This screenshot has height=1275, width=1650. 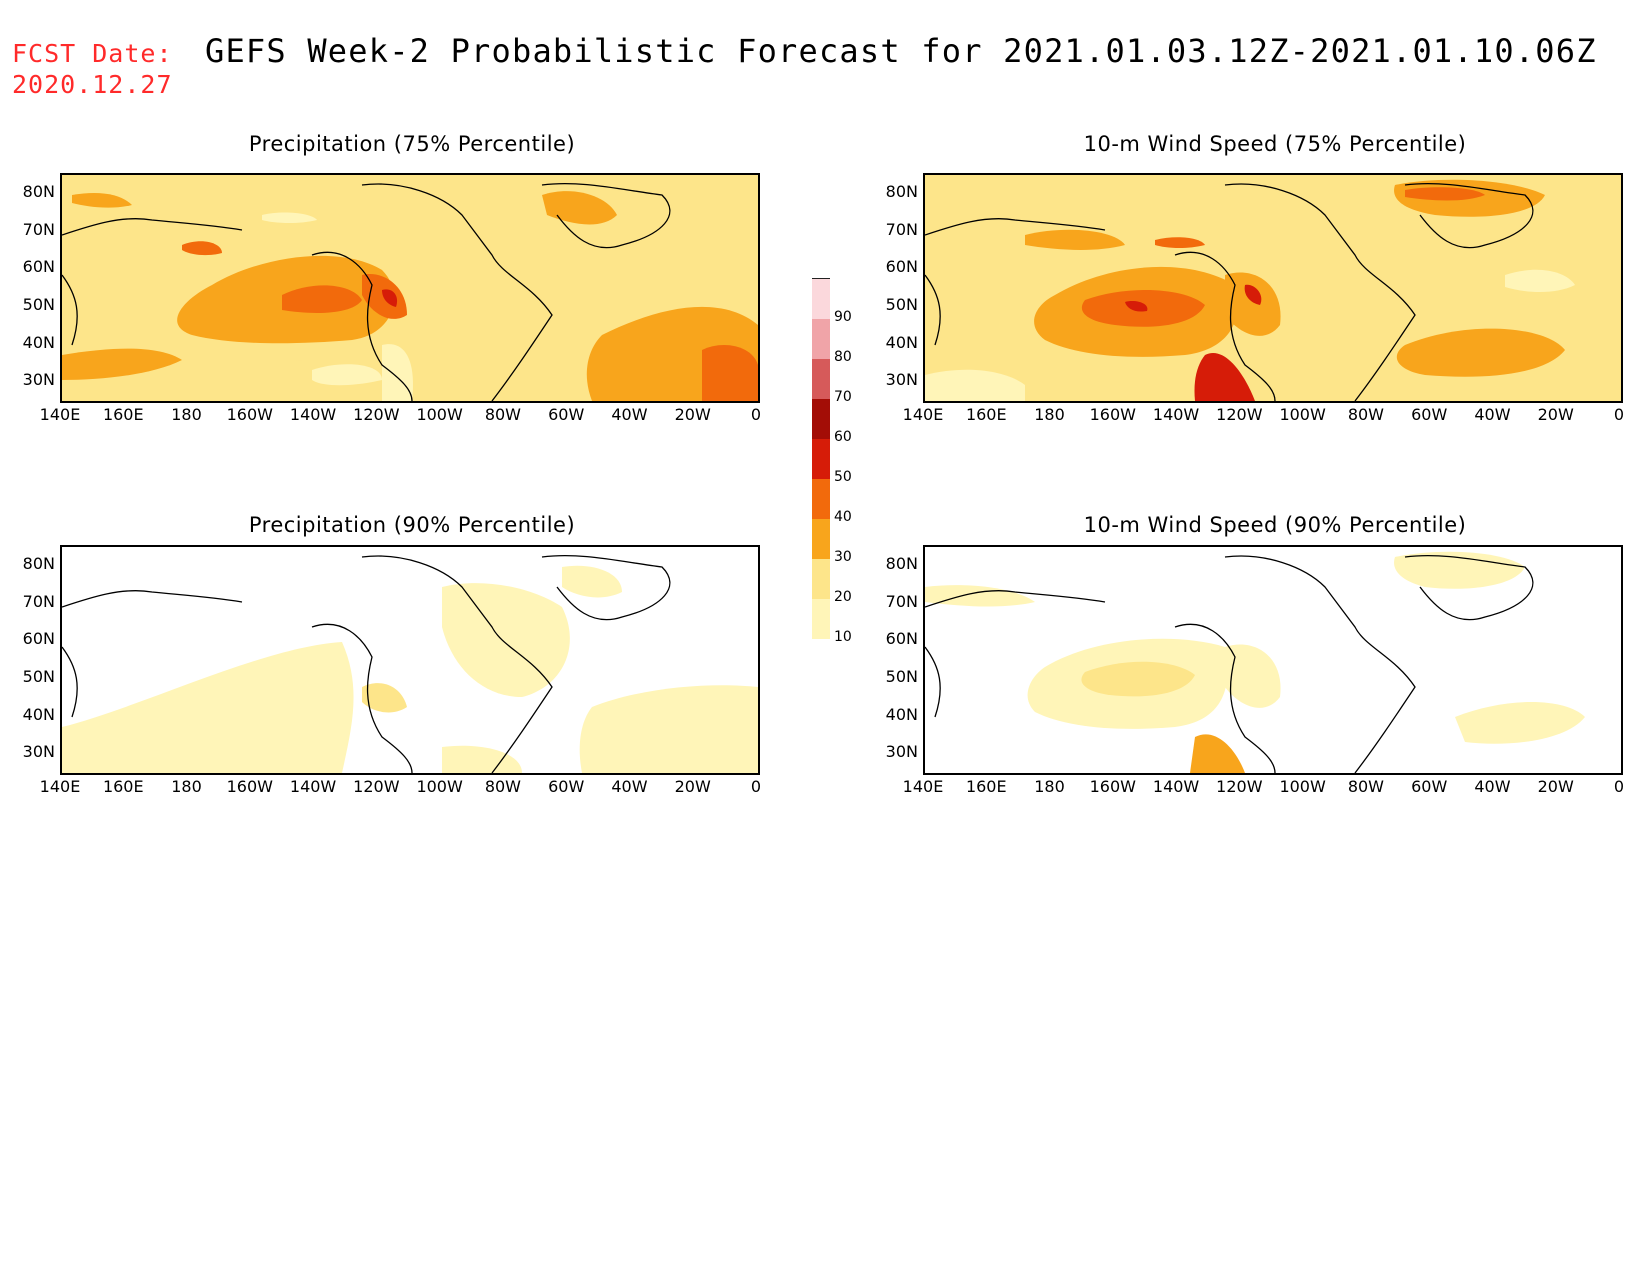 I want to click on colorbar-label: 10, so click(x=843, y=637).